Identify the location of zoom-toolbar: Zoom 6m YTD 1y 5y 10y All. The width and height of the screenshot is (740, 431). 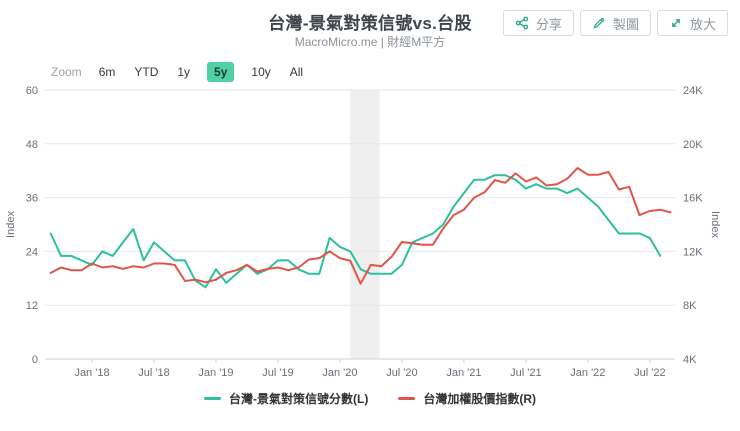
(178, 72).